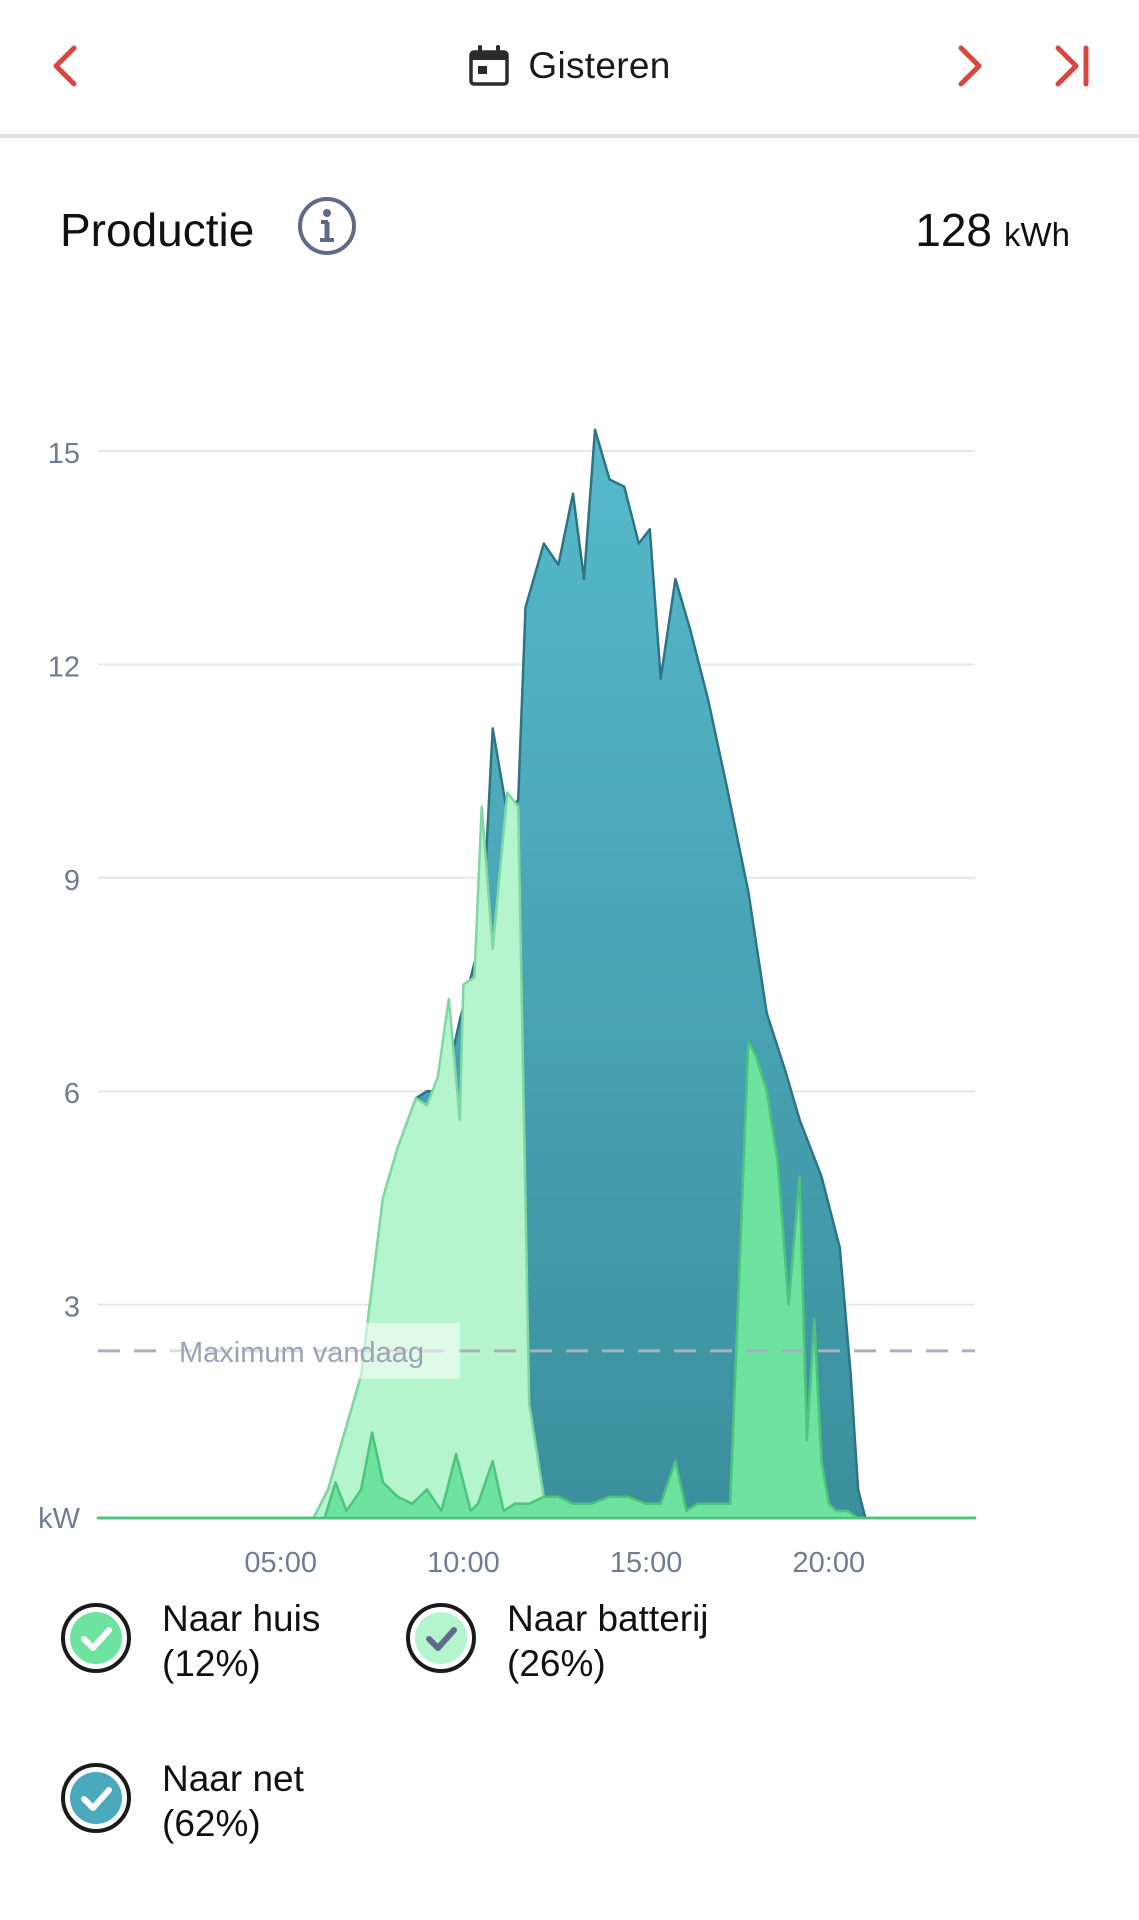  What do you see at coordinates (280, 1563) in the screenshot?
I see `x-tick-label: 05:00` at bounding box center [280, 1563].